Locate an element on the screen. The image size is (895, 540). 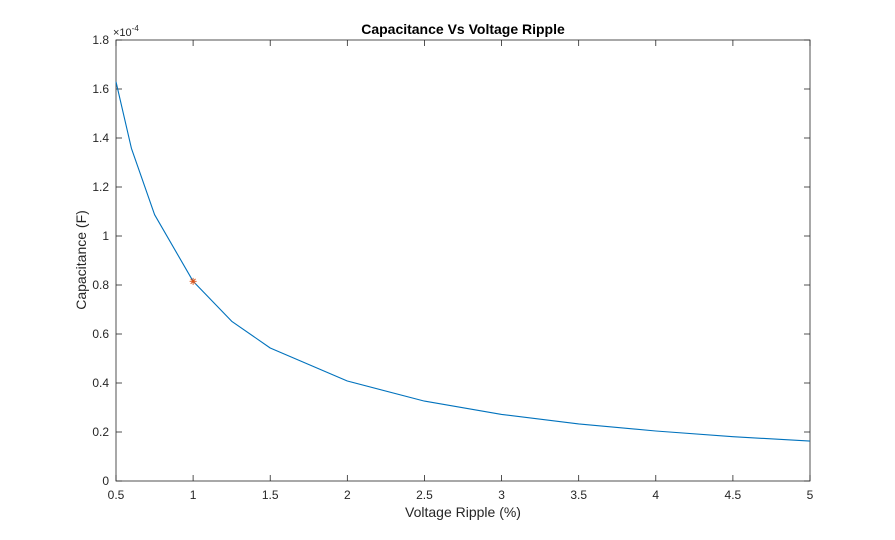
y-tick-label: 1.6 is located at coordinates (100, 89).